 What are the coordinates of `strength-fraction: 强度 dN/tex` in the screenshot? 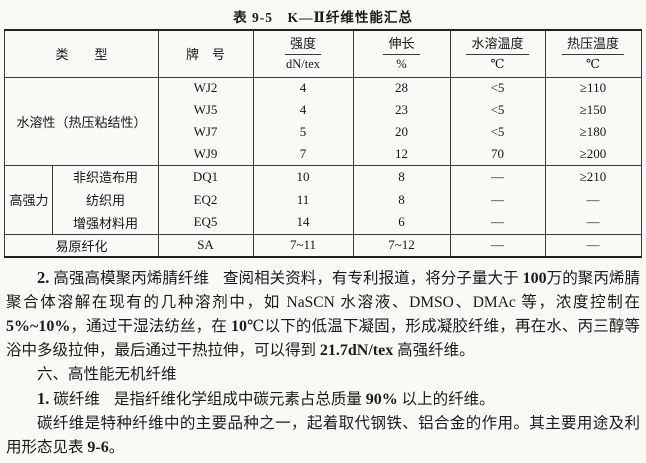 It's located at (302, 53).